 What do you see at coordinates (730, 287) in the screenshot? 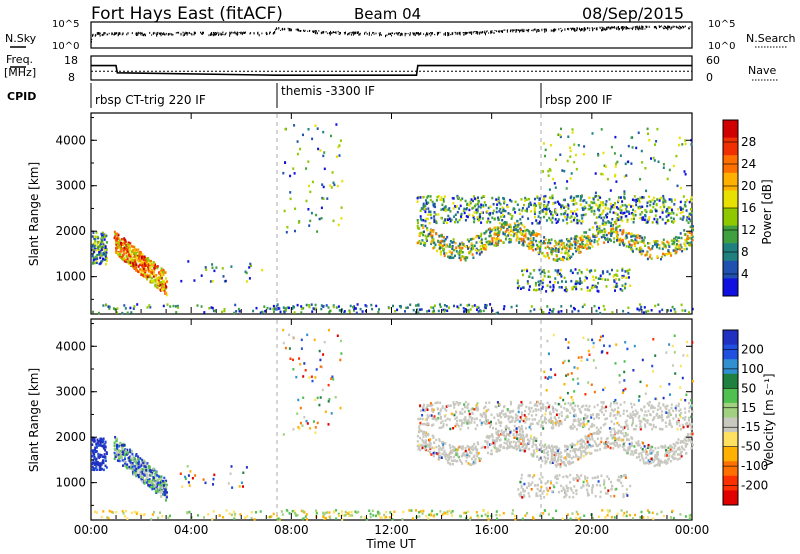
I see `colorbar-swatch` at bounding box center [730, 287].